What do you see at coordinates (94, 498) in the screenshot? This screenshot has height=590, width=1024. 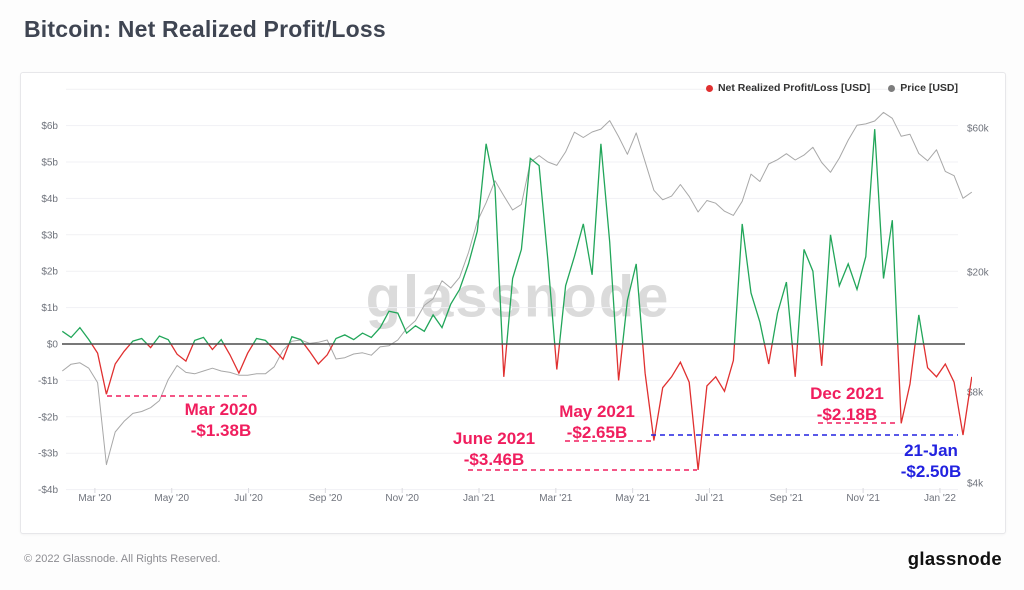 I see `svg-text: Mar '20` at bounding box center [94, 498].